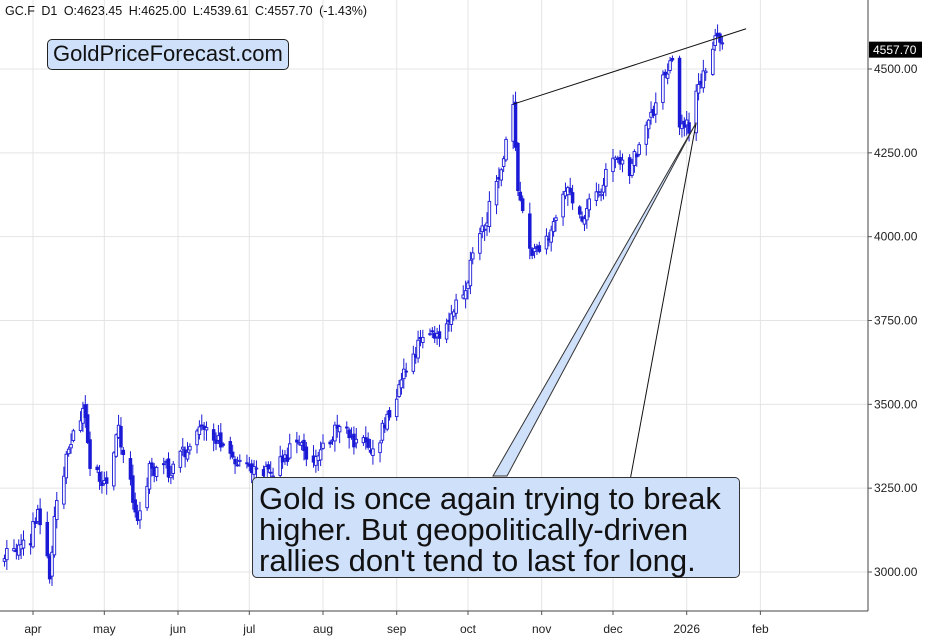 This screenshot has height=644, width=945. What do you see at coordinates (168, 54) in the screenshot?
I see `brand-badge: GoldPriceForecast.com` at bounding box center [168, 54].